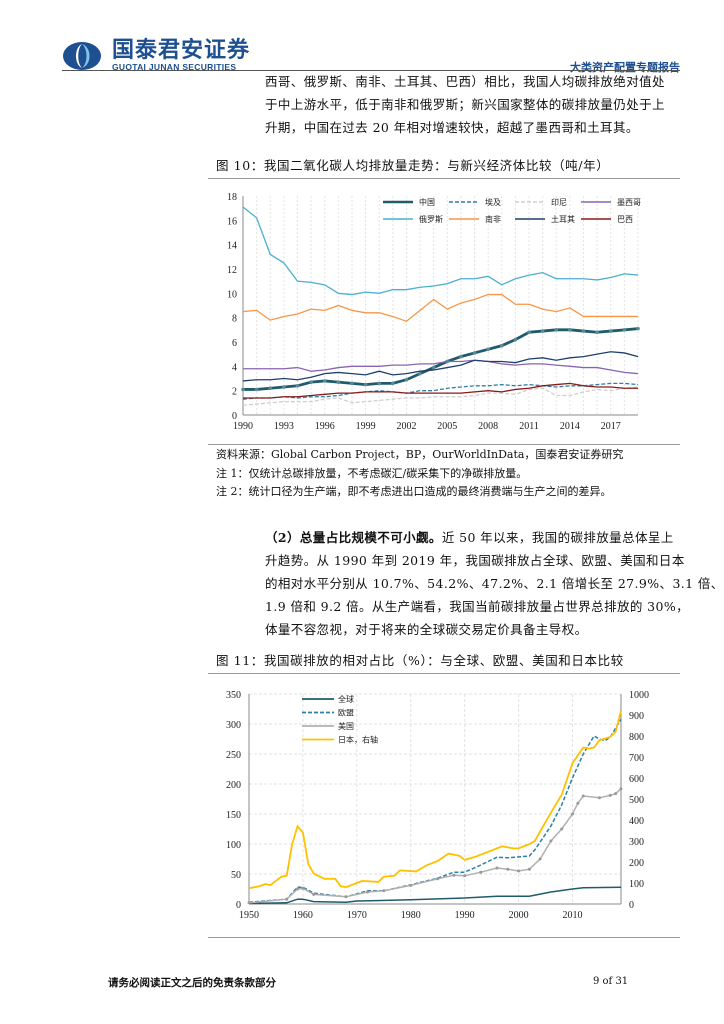  I want to click on y-tick-label: 10, so click(232, 294).